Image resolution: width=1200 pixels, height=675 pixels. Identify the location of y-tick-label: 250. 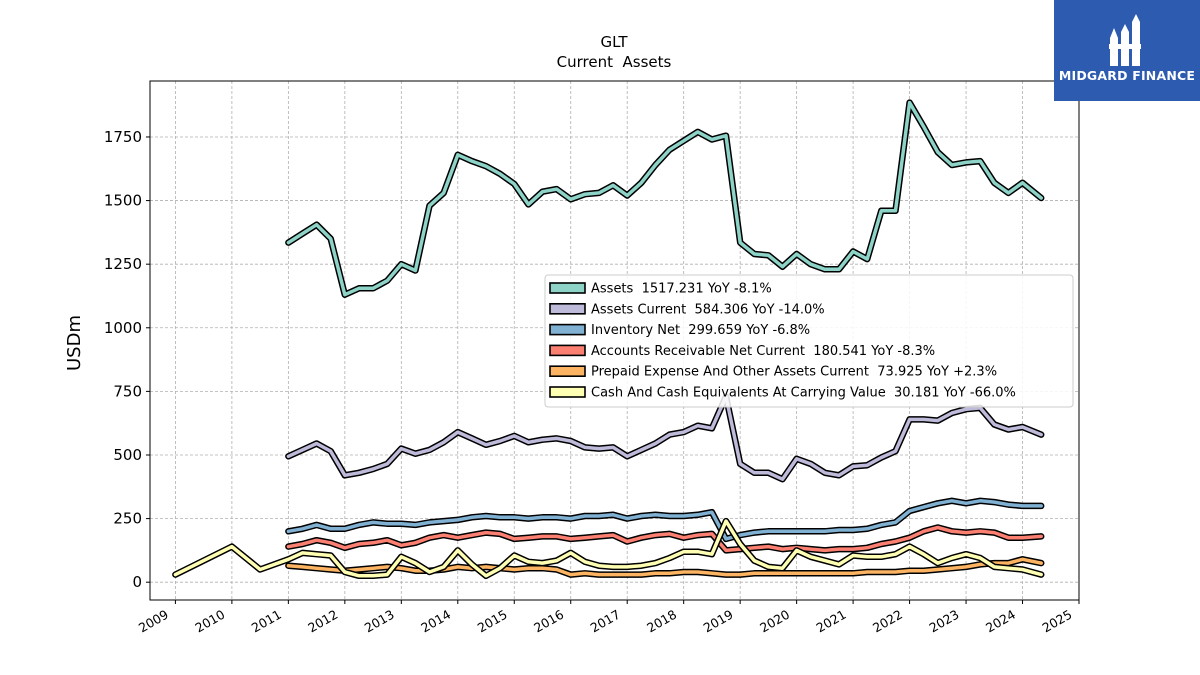
(127, 519).